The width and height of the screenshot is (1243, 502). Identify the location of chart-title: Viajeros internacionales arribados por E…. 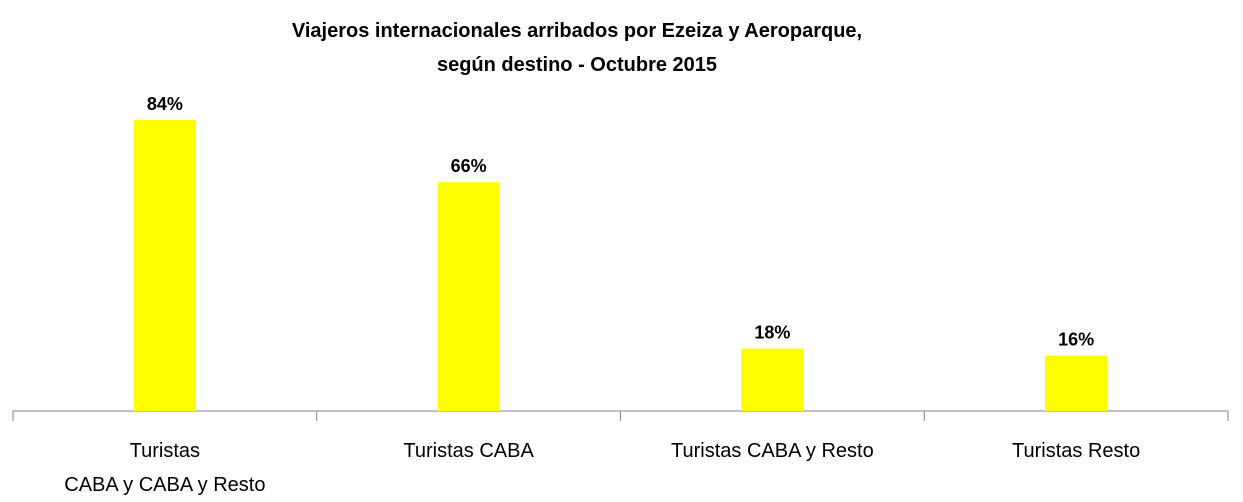
(577, 48).